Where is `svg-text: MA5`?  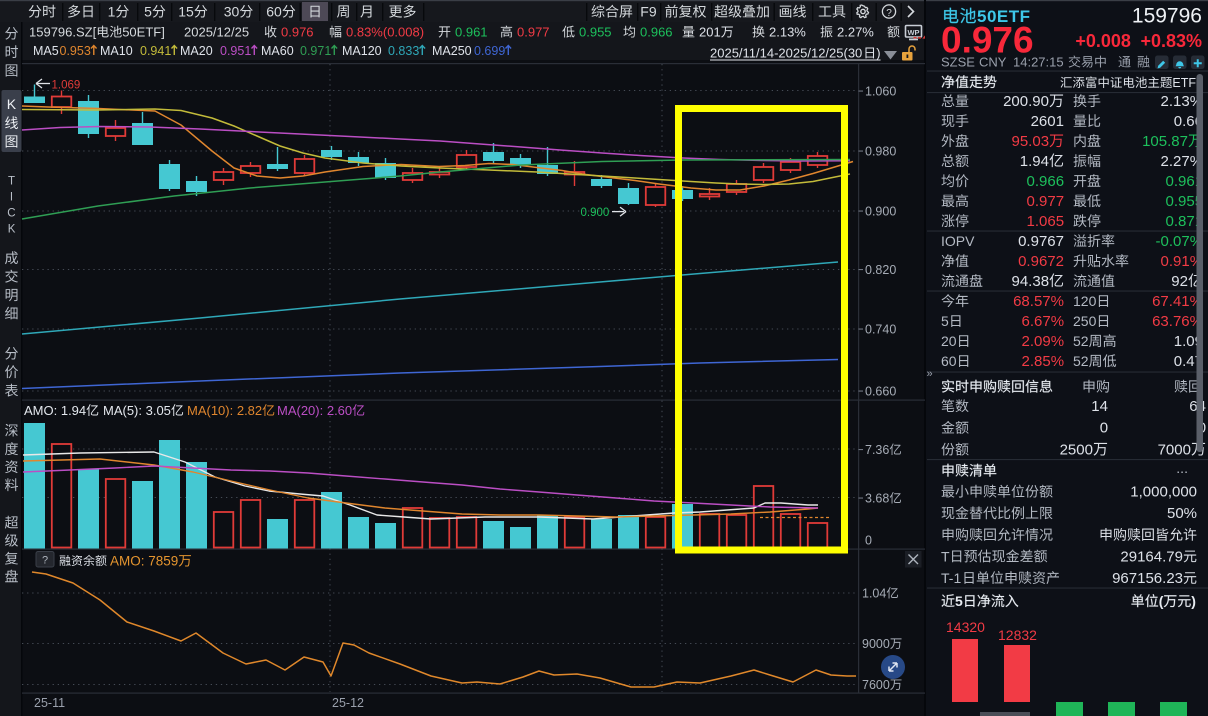
svg-text: MA5 is located at coordinates (46, 51).